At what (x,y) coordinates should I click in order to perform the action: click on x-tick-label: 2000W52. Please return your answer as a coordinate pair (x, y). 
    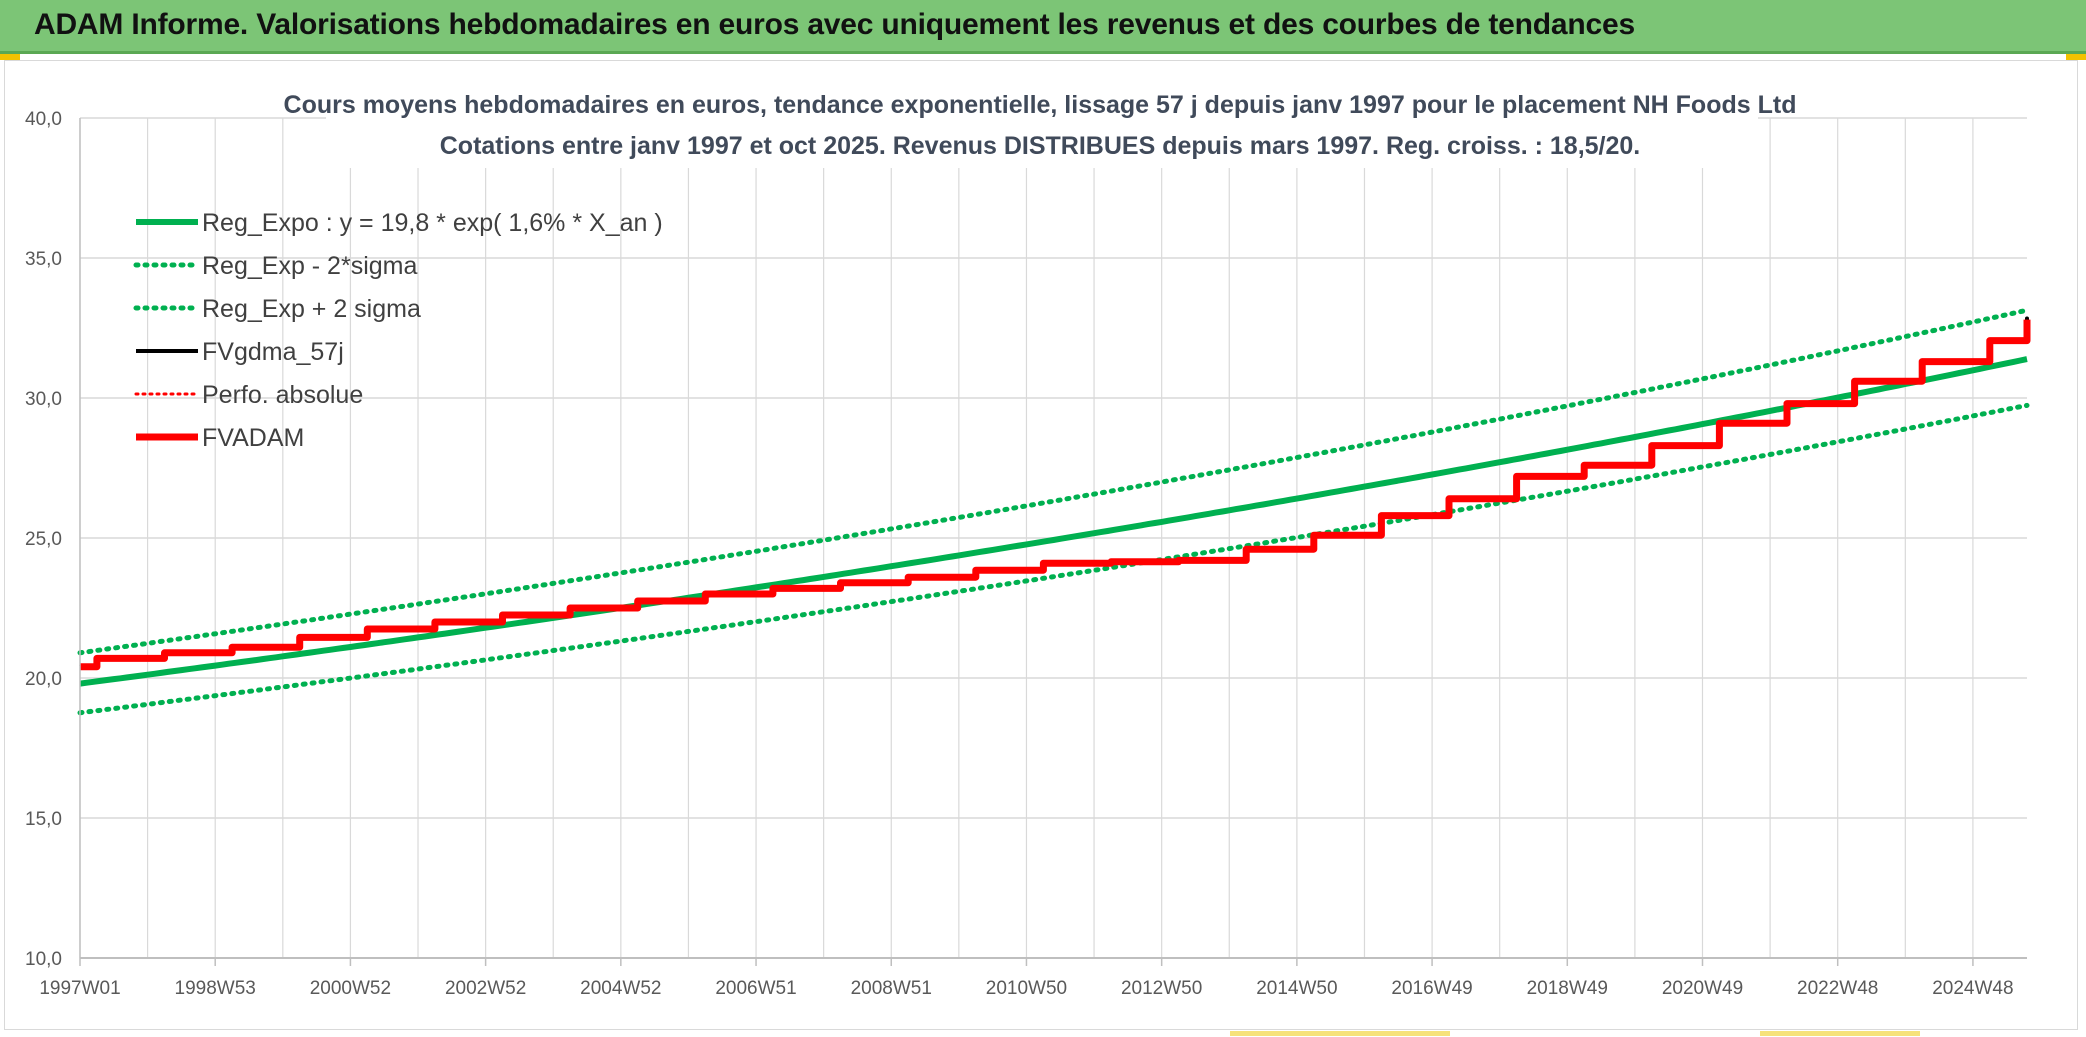
    Looking at the image, I should click on (350, 988).